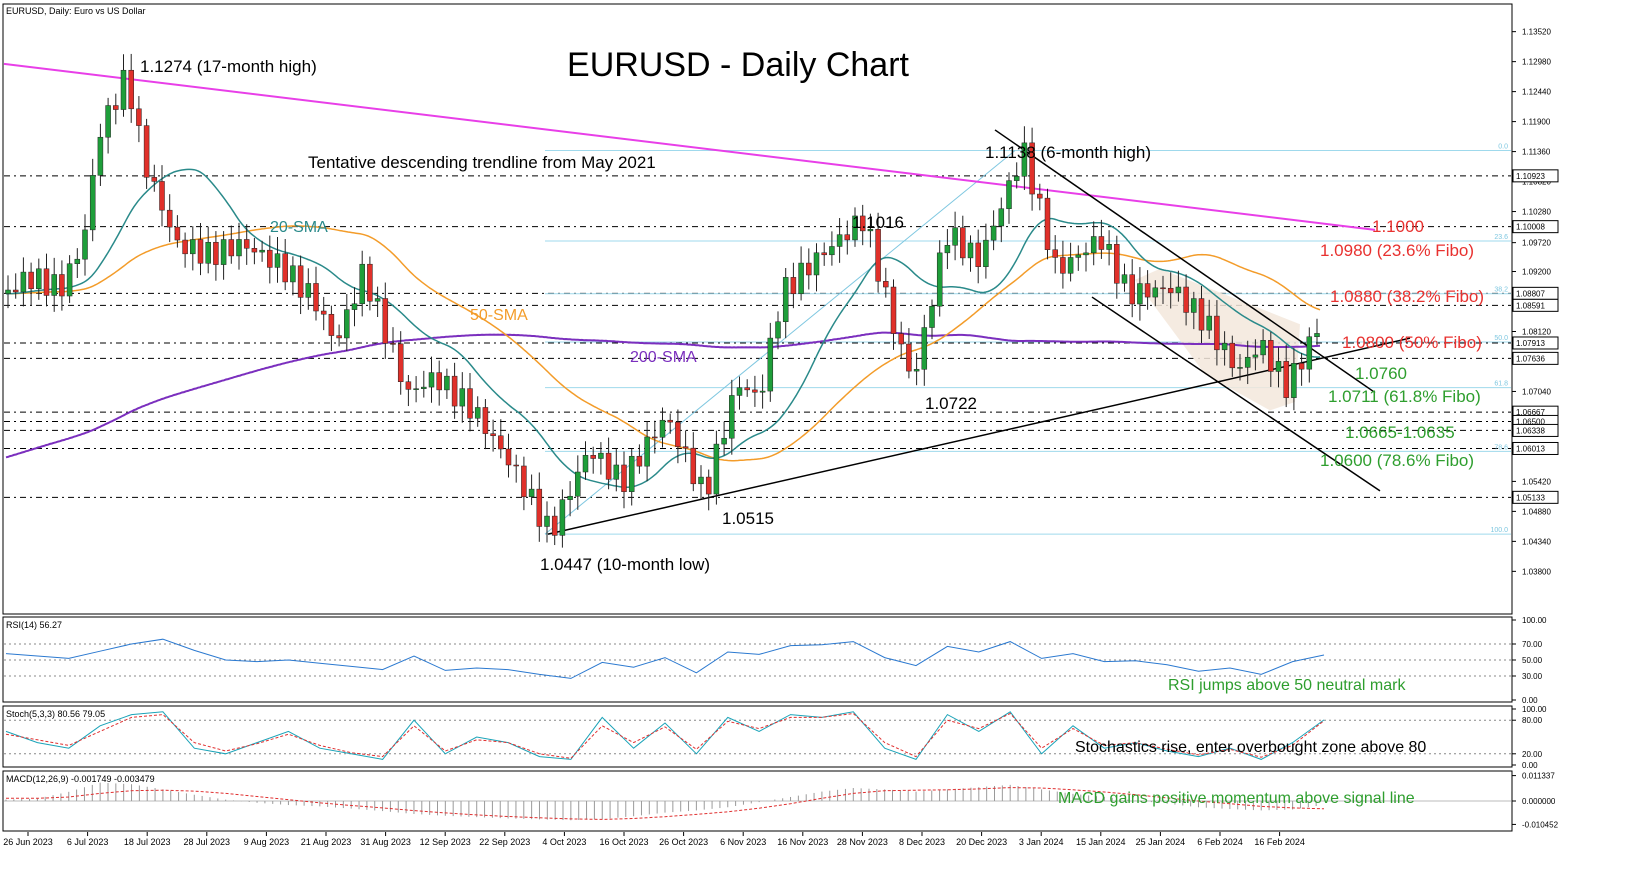 This screenshot has height=893, width=1637. What do you see at coordinates (1532, 644) in the screenshot?
I see `rsi-y-tick-label: 70.00` at bounding box center [1532, 644].